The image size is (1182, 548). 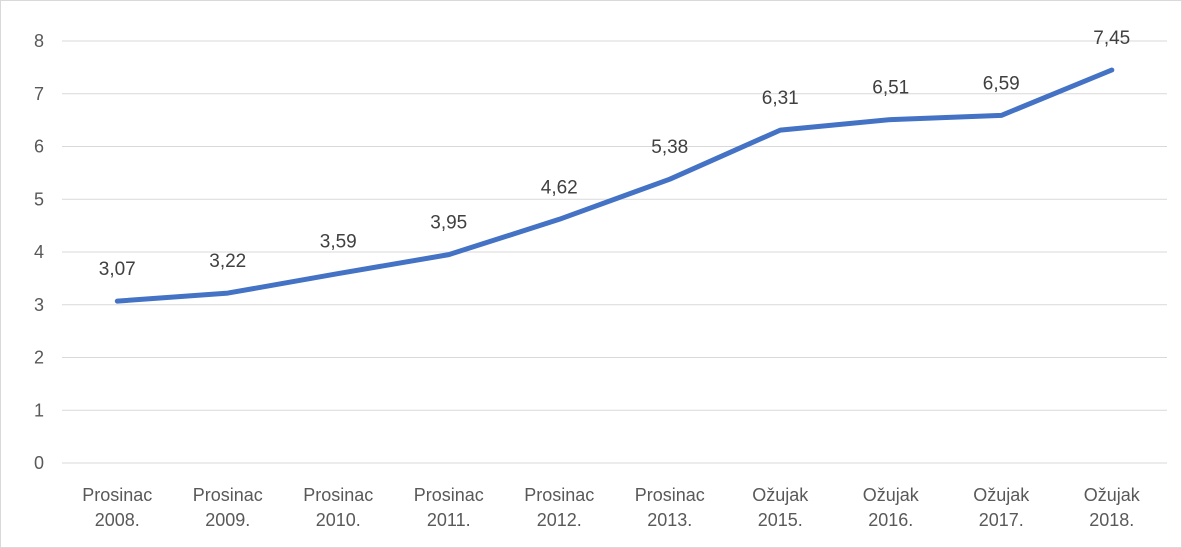 I want to click on x-tick-label: Prosinac 2011., so click(x=449, y=507).